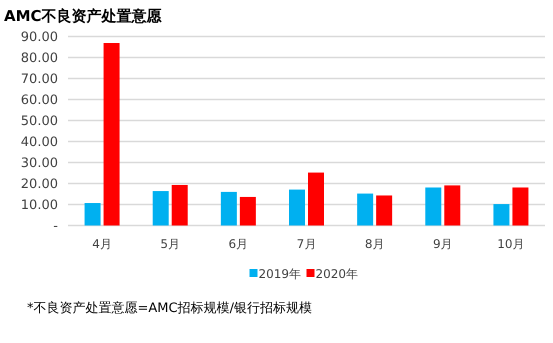 This screenshot has height=343, width=553. Describe the element at coordinates (102, 244) in the screenshot. I see `x-tick-label: 4月` at that location.